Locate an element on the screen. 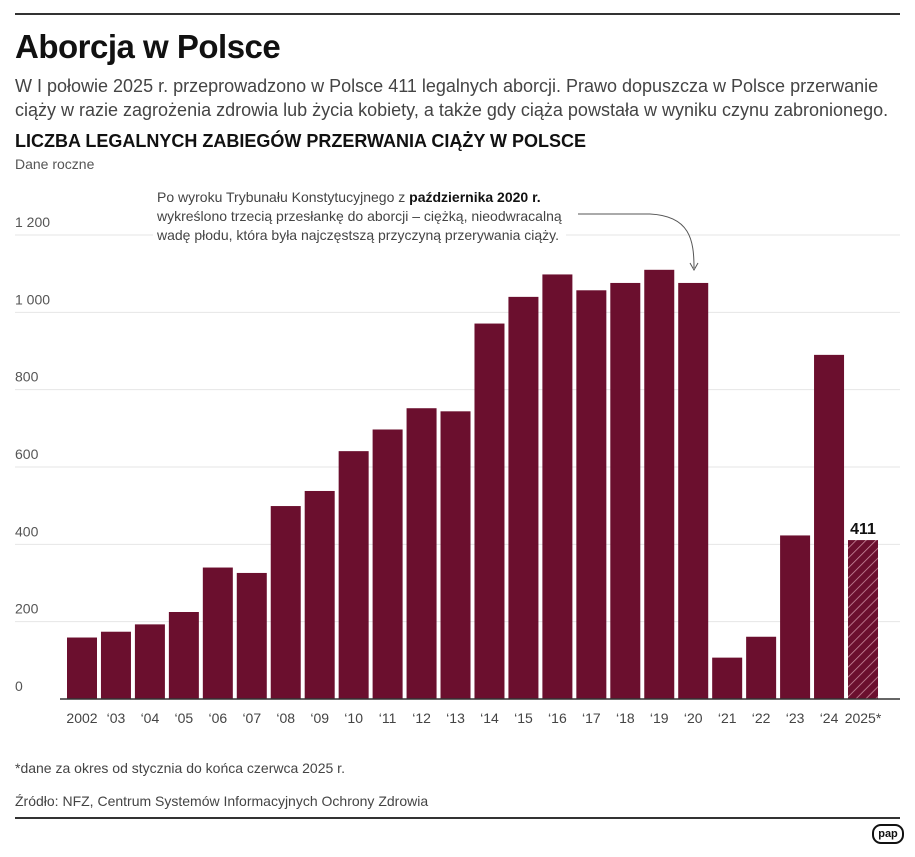 The image size is (915, 857). x-tick-label: ‘22 is located at coordinates (761, 718).